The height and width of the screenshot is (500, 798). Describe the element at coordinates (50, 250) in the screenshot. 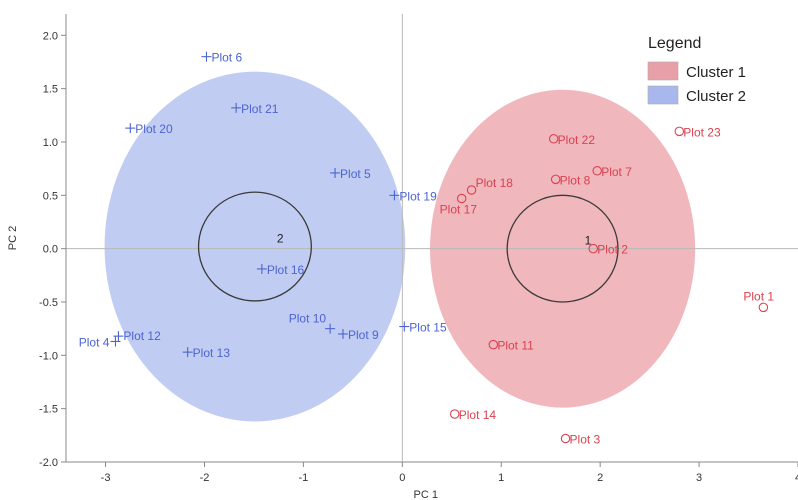

I see `y-tick-label: 0.0` at that location.